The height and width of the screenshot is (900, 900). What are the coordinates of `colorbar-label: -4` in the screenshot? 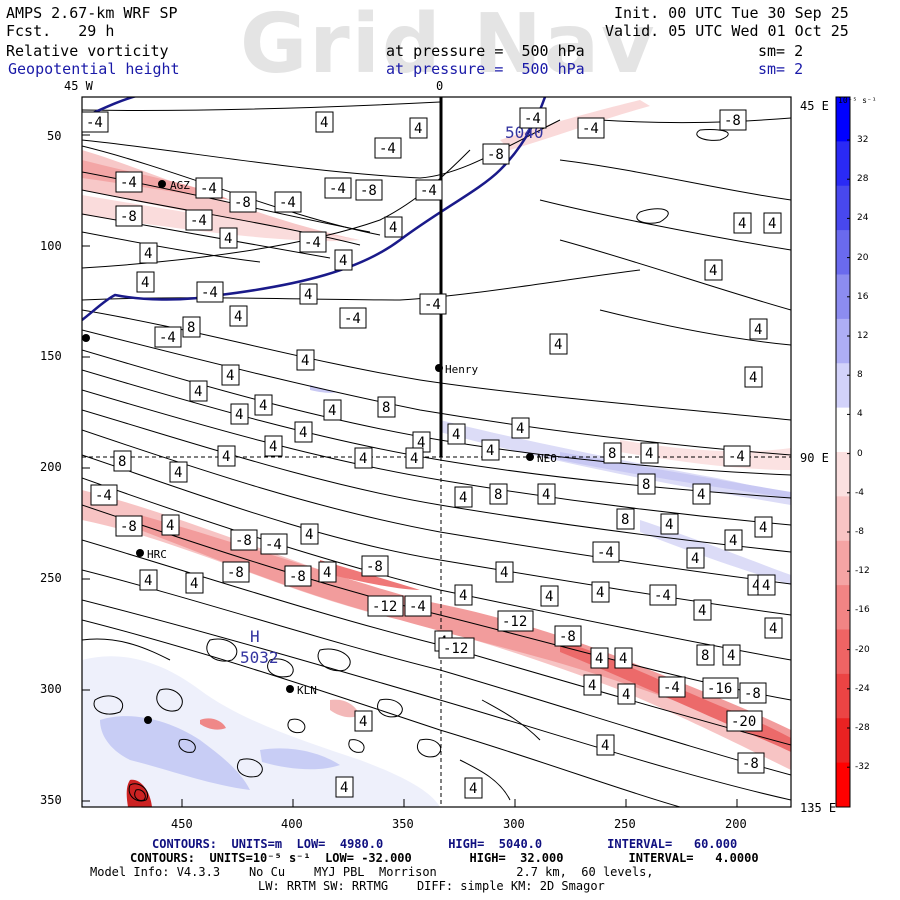 It's located at (859, 492).